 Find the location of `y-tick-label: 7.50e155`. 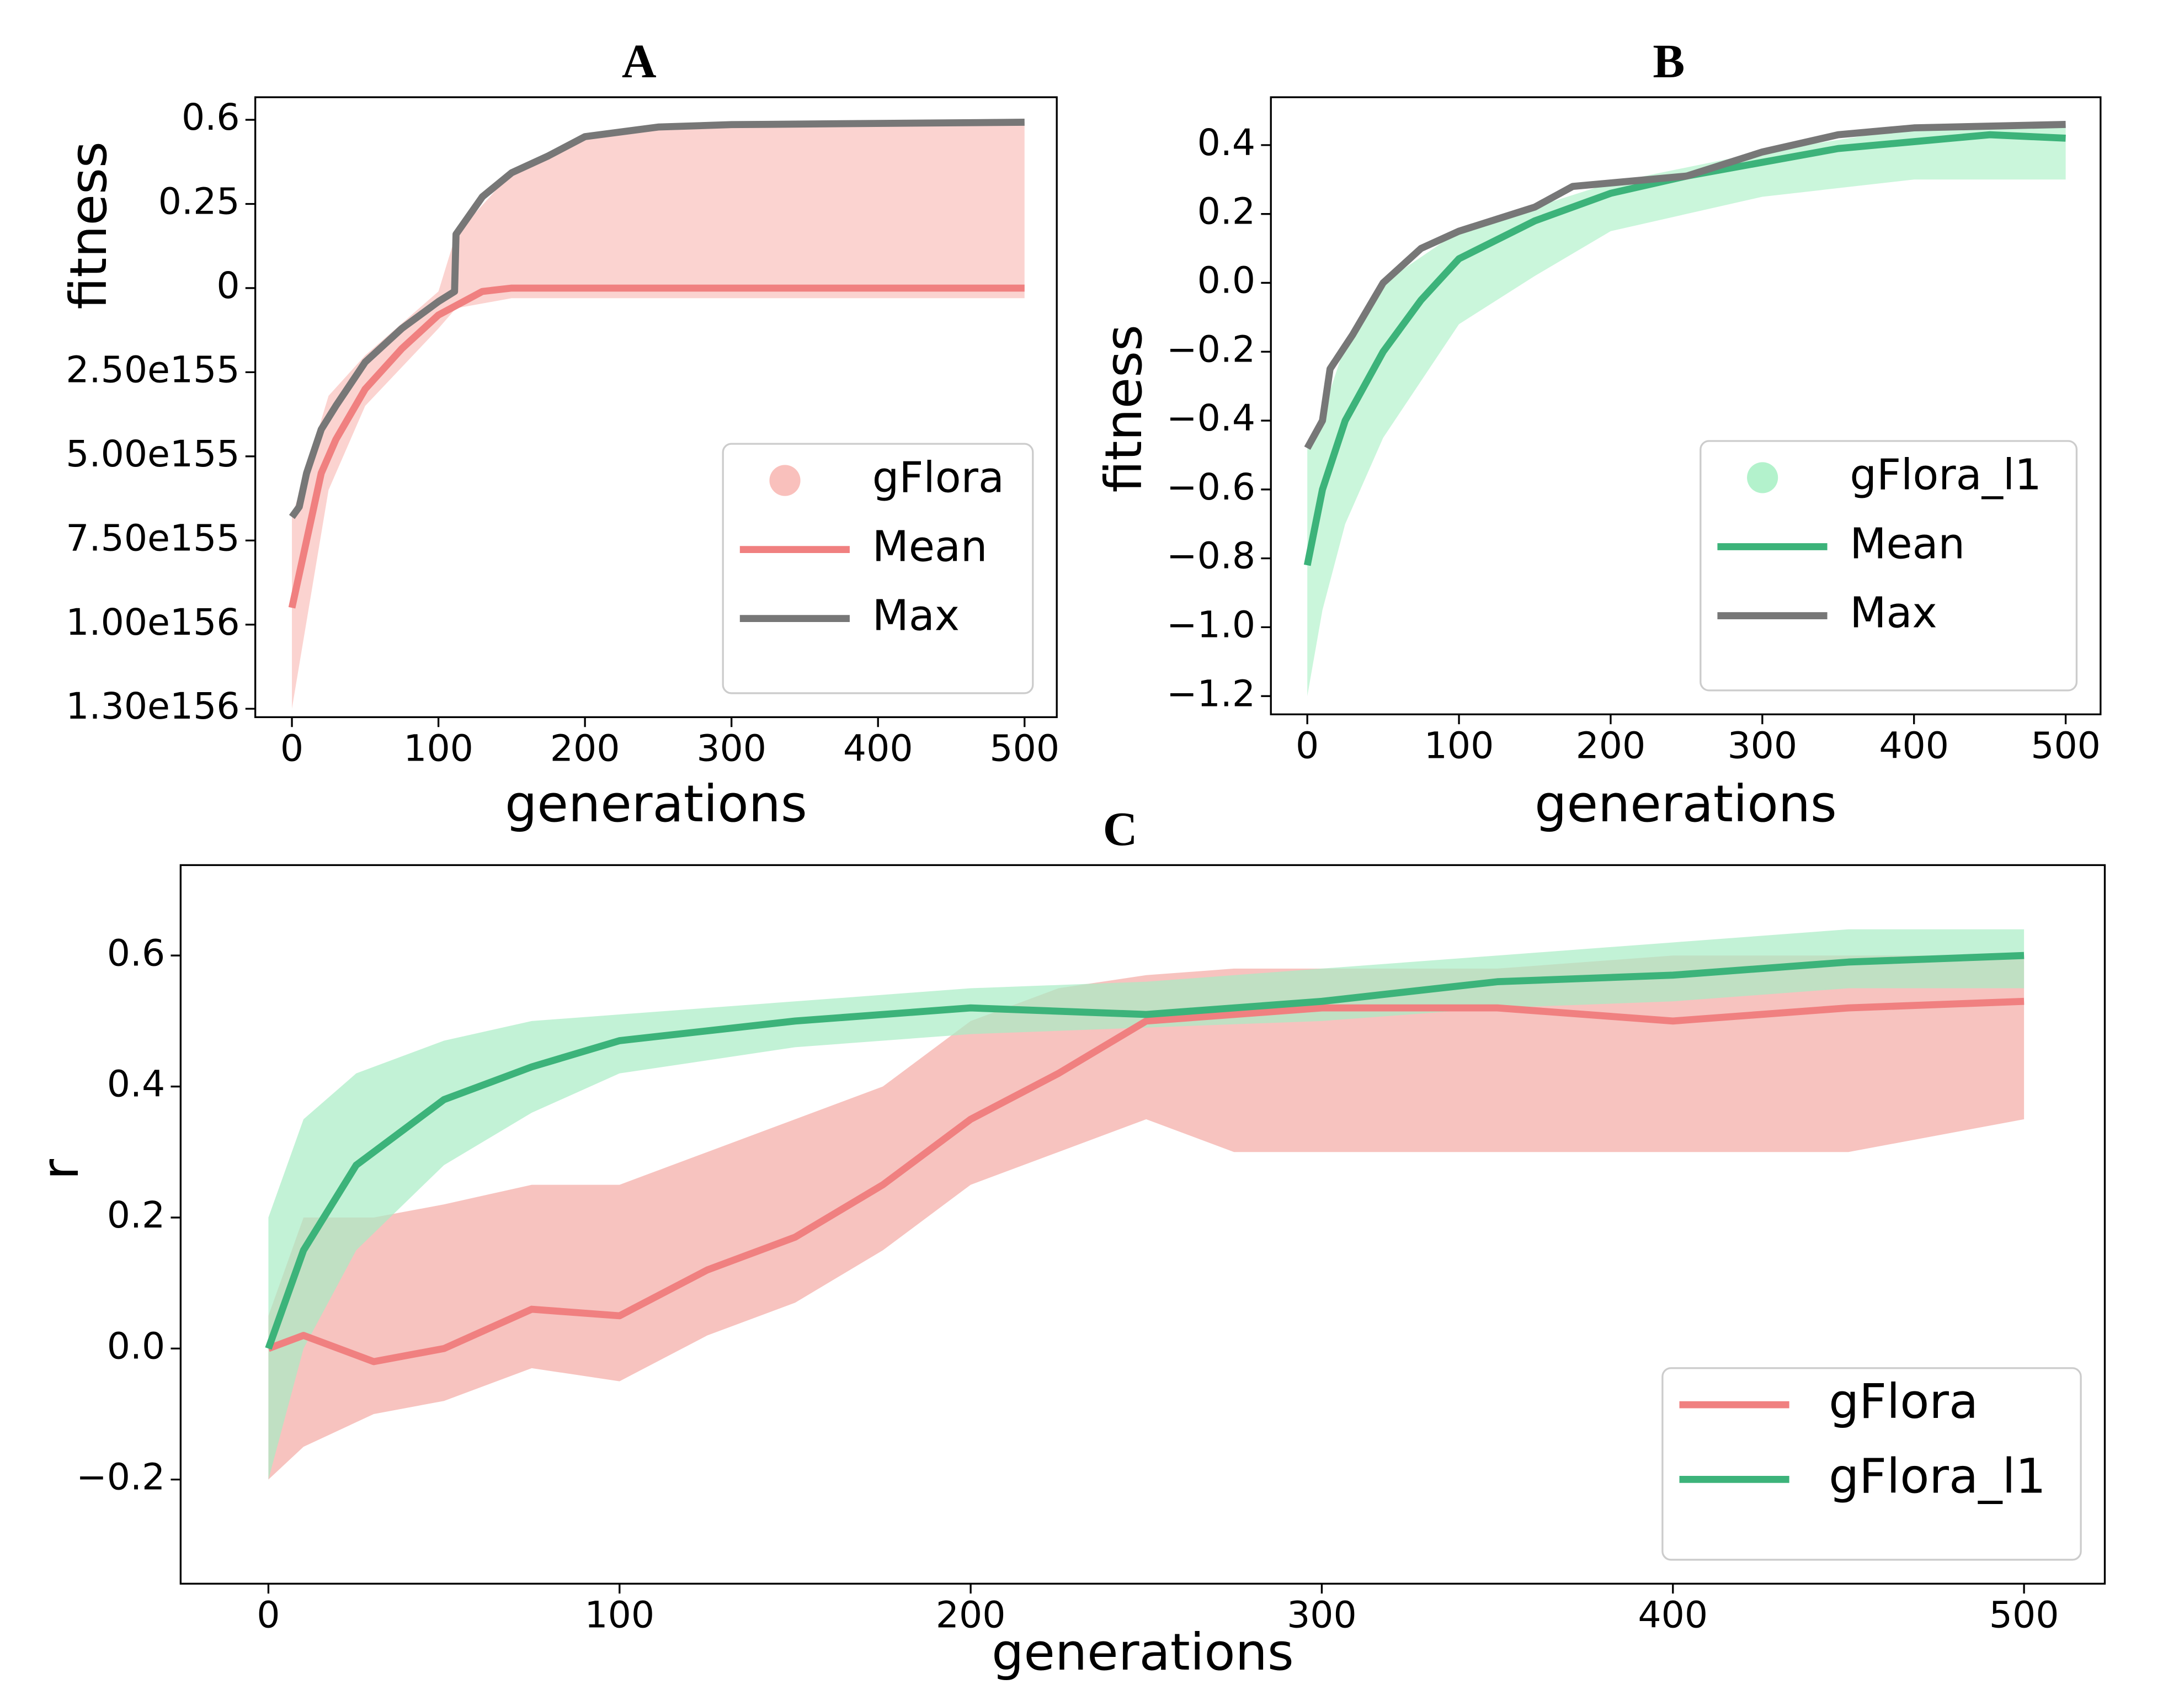

y-tick-label: 7.50e155 is located at coordinates (152, 538).